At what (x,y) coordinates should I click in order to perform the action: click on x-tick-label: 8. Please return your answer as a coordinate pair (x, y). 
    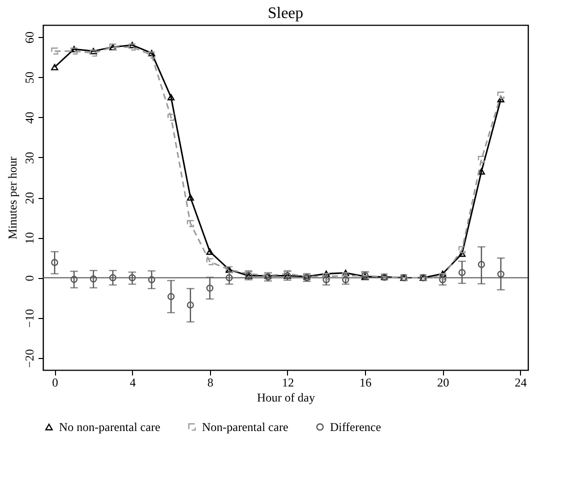
    Looking at the image, I should click on (210, 383).